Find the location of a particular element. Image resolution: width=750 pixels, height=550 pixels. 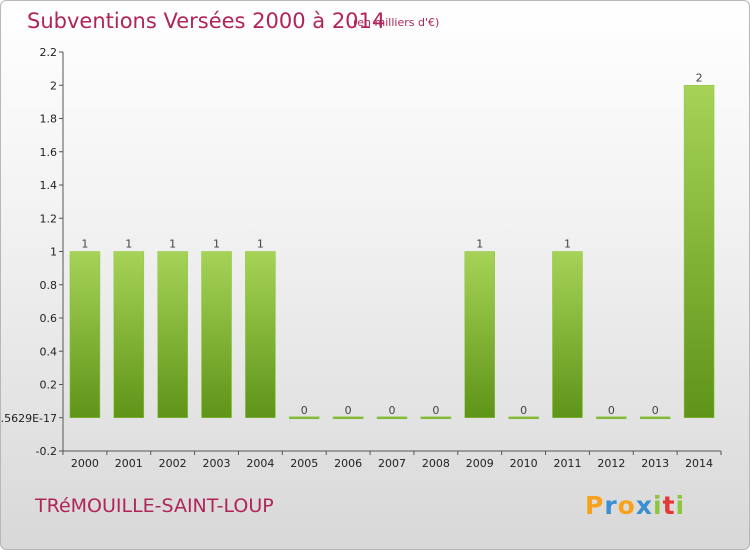

value-label: 2 is located at coordinates (699, 77).